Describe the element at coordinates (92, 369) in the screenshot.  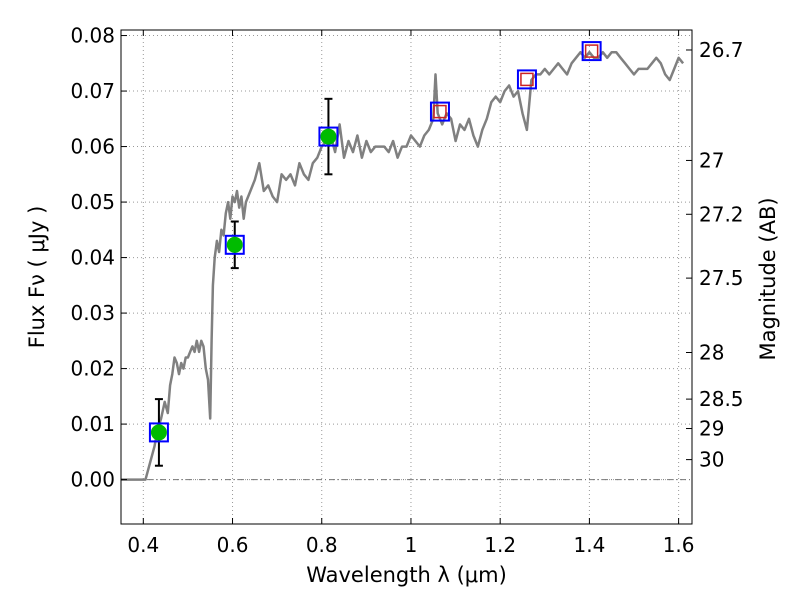
I see `y-tick-label: 0.02` at that location.